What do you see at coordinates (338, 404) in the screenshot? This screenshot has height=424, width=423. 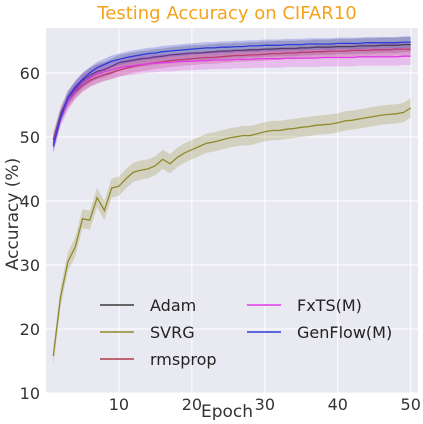 I see `x-tick-label: 40` at bounding box center [338, 404].